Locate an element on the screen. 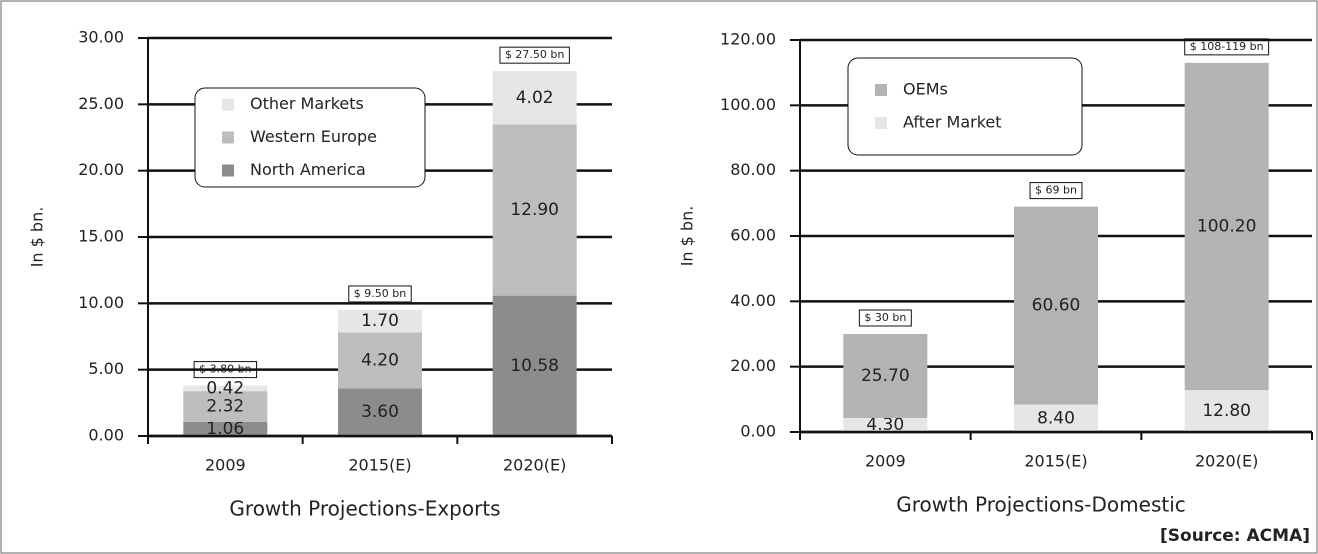 This screenshot has width=1318, height=554. value-label: 0.42 is located at coordinates (225, 388).